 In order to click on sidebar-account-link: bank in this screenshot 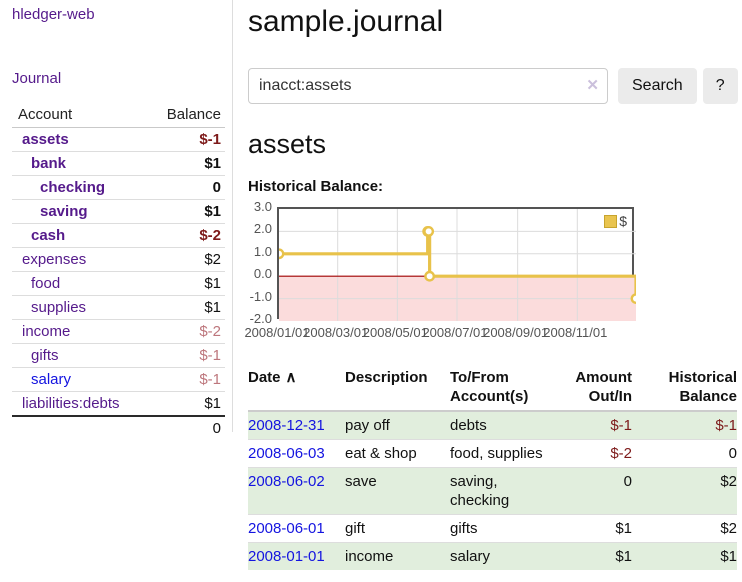, I will do `click(49, 163)`.